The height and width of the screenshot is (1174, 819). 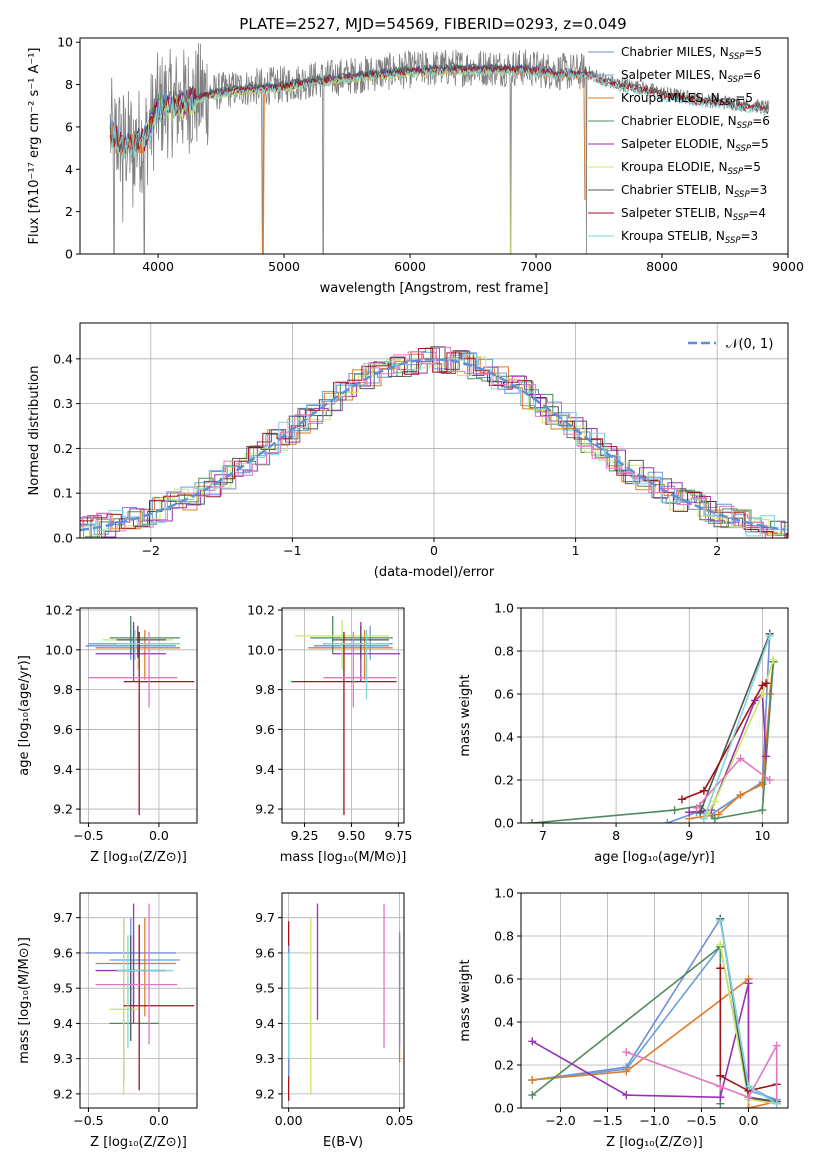 I want to click on weight_vs_Z-ytick-label-1: 0.2, so click(x=504, y=1065).